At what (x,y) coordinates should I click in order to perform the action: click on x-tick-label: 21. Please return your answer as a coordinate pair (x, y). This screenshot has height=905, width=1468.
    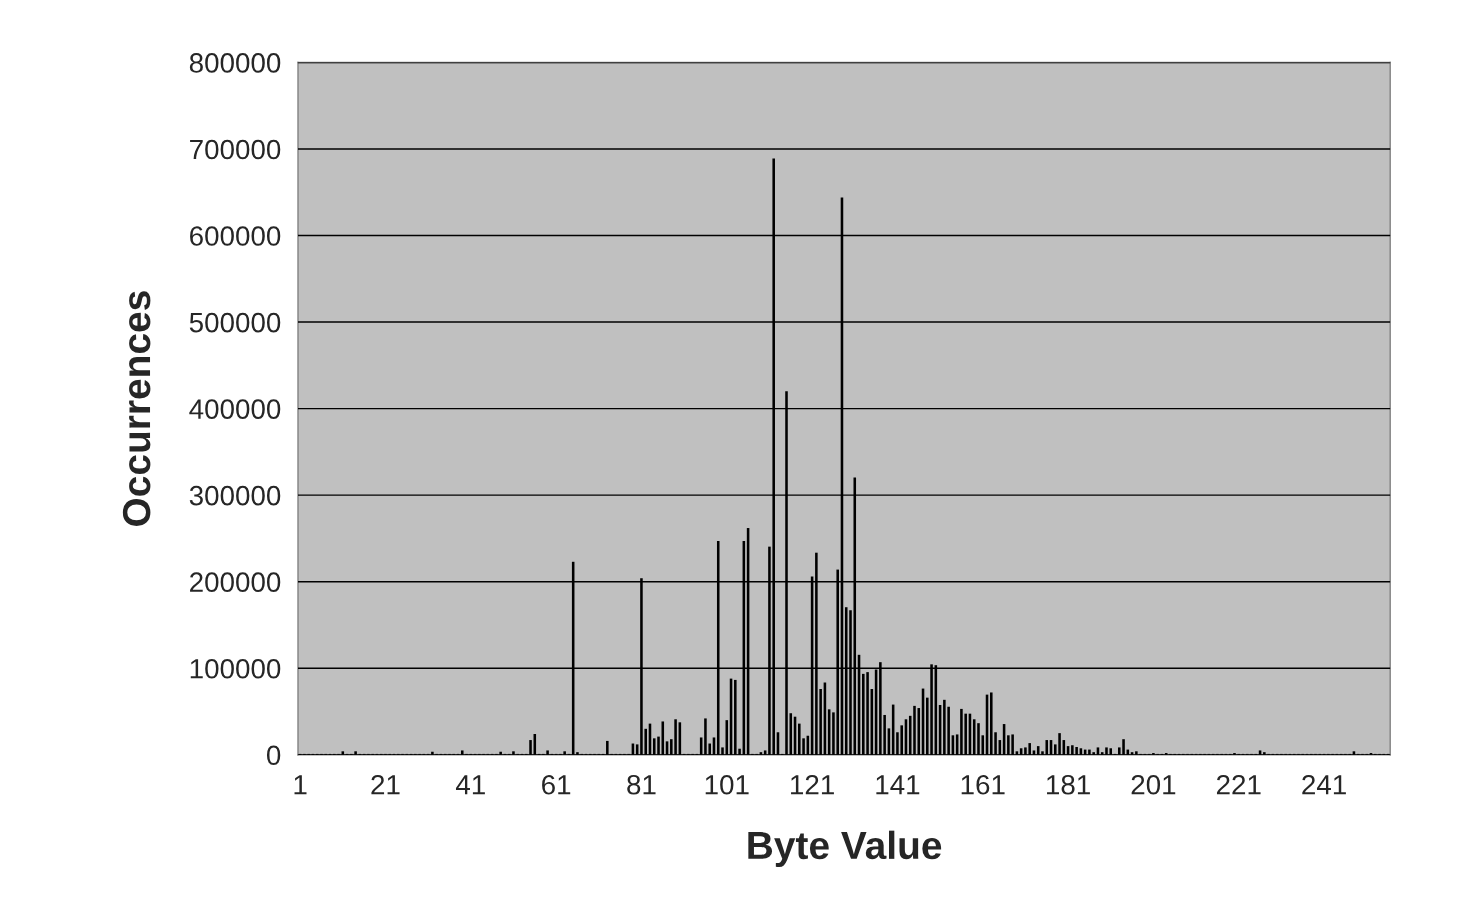
    Looking at the image, I should click on (385, 784).